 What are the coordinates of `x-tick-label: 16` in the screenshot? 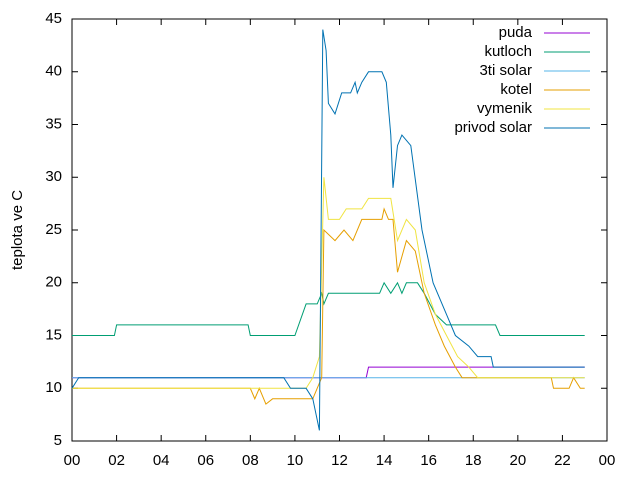 It's located at (428, 460).